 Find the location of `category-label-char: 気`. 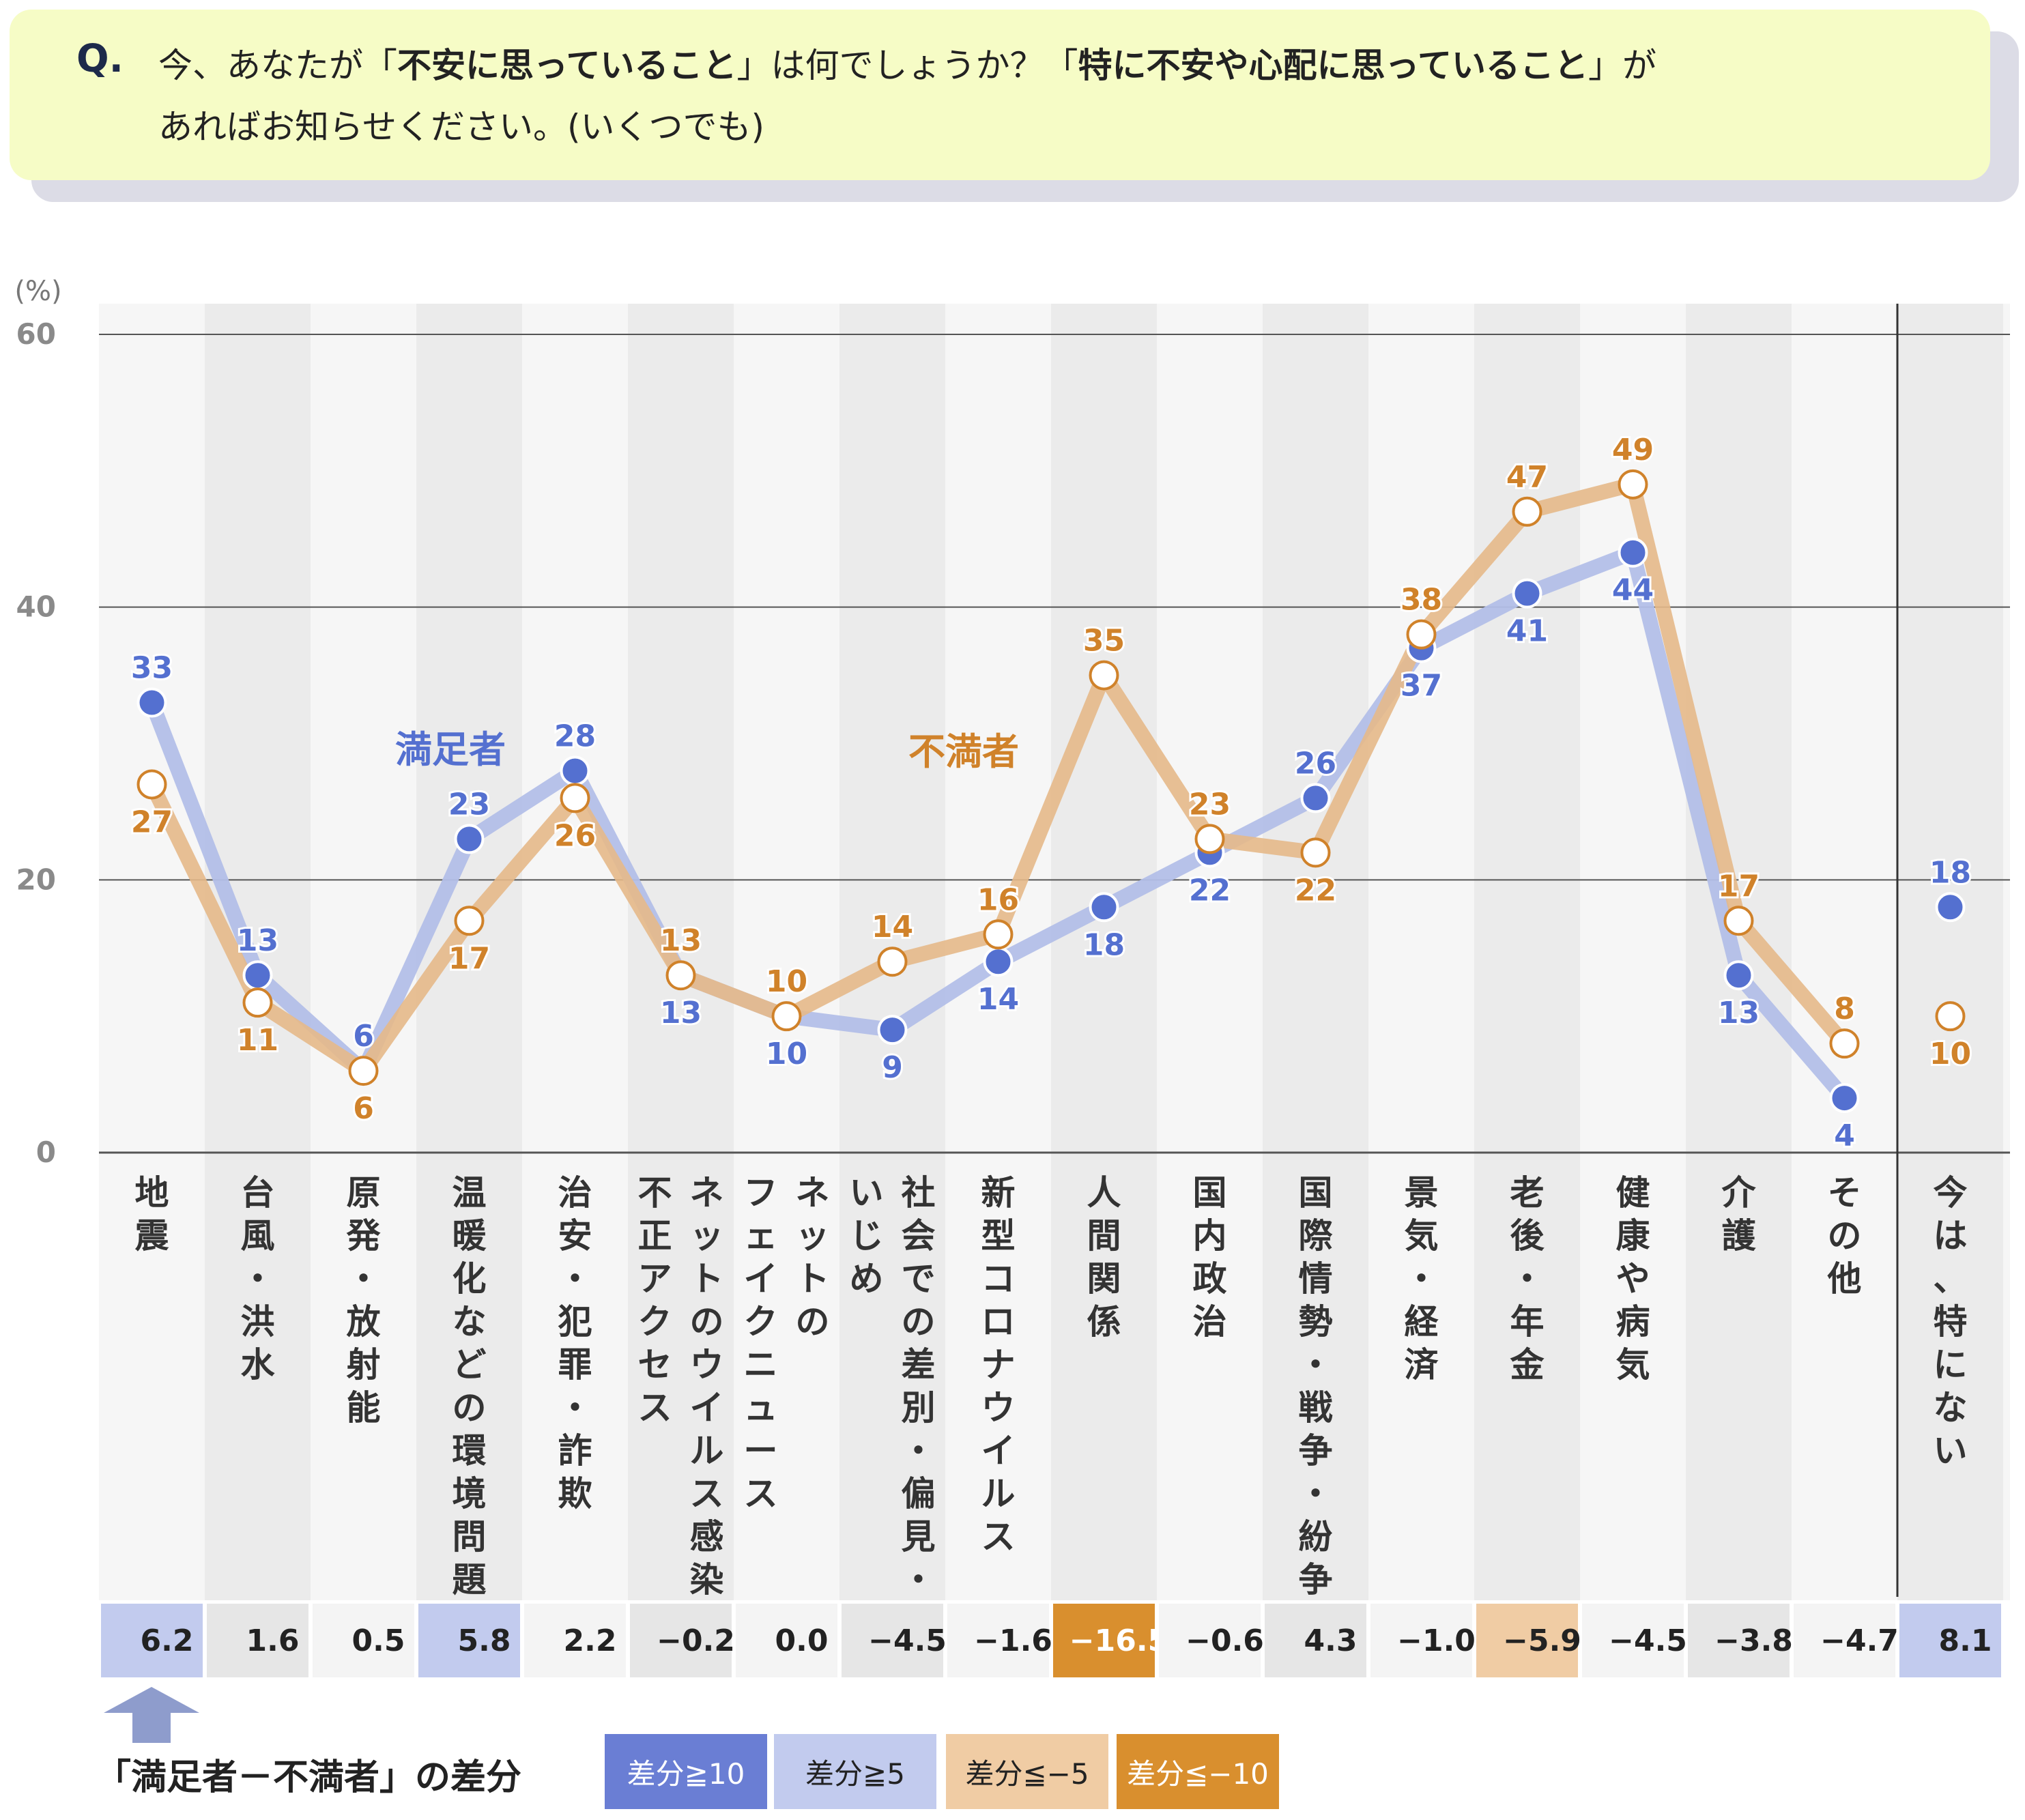

category-label-char: 気 is located at coordinates (1422, 1236).